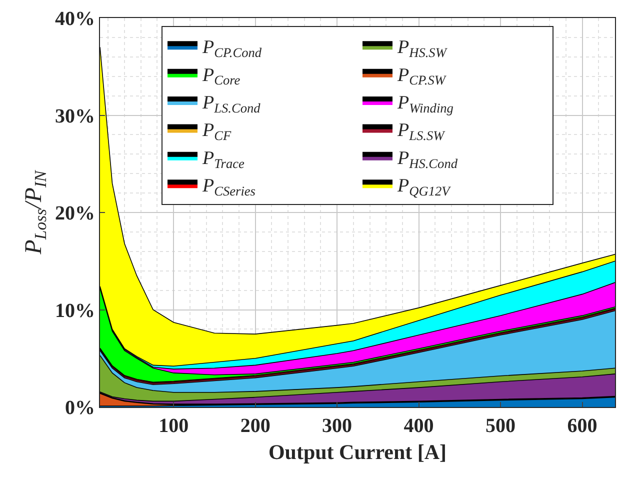 The width and height of the screenshot is (624, 479). Describe the element at coordinates (255, 426) in the screenshot. I see `x-tick-label: 200` at that location.